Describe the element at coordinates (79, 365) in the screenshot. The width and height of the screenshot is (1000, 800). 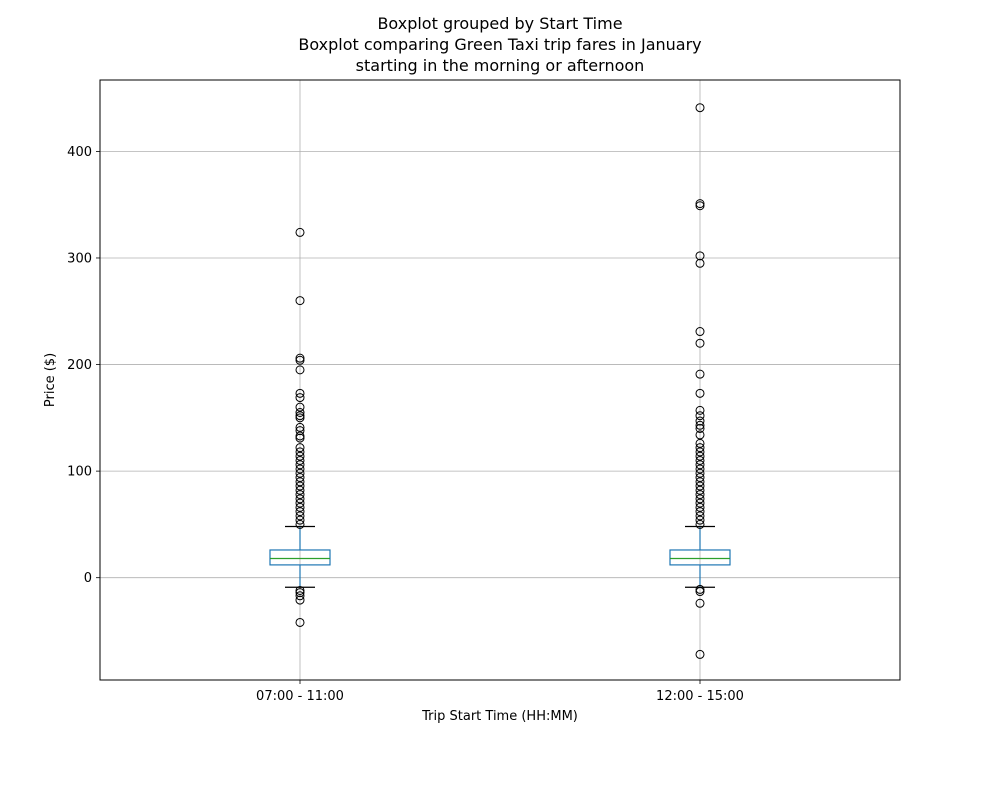
I see `y-tick-label: 200` at that location.